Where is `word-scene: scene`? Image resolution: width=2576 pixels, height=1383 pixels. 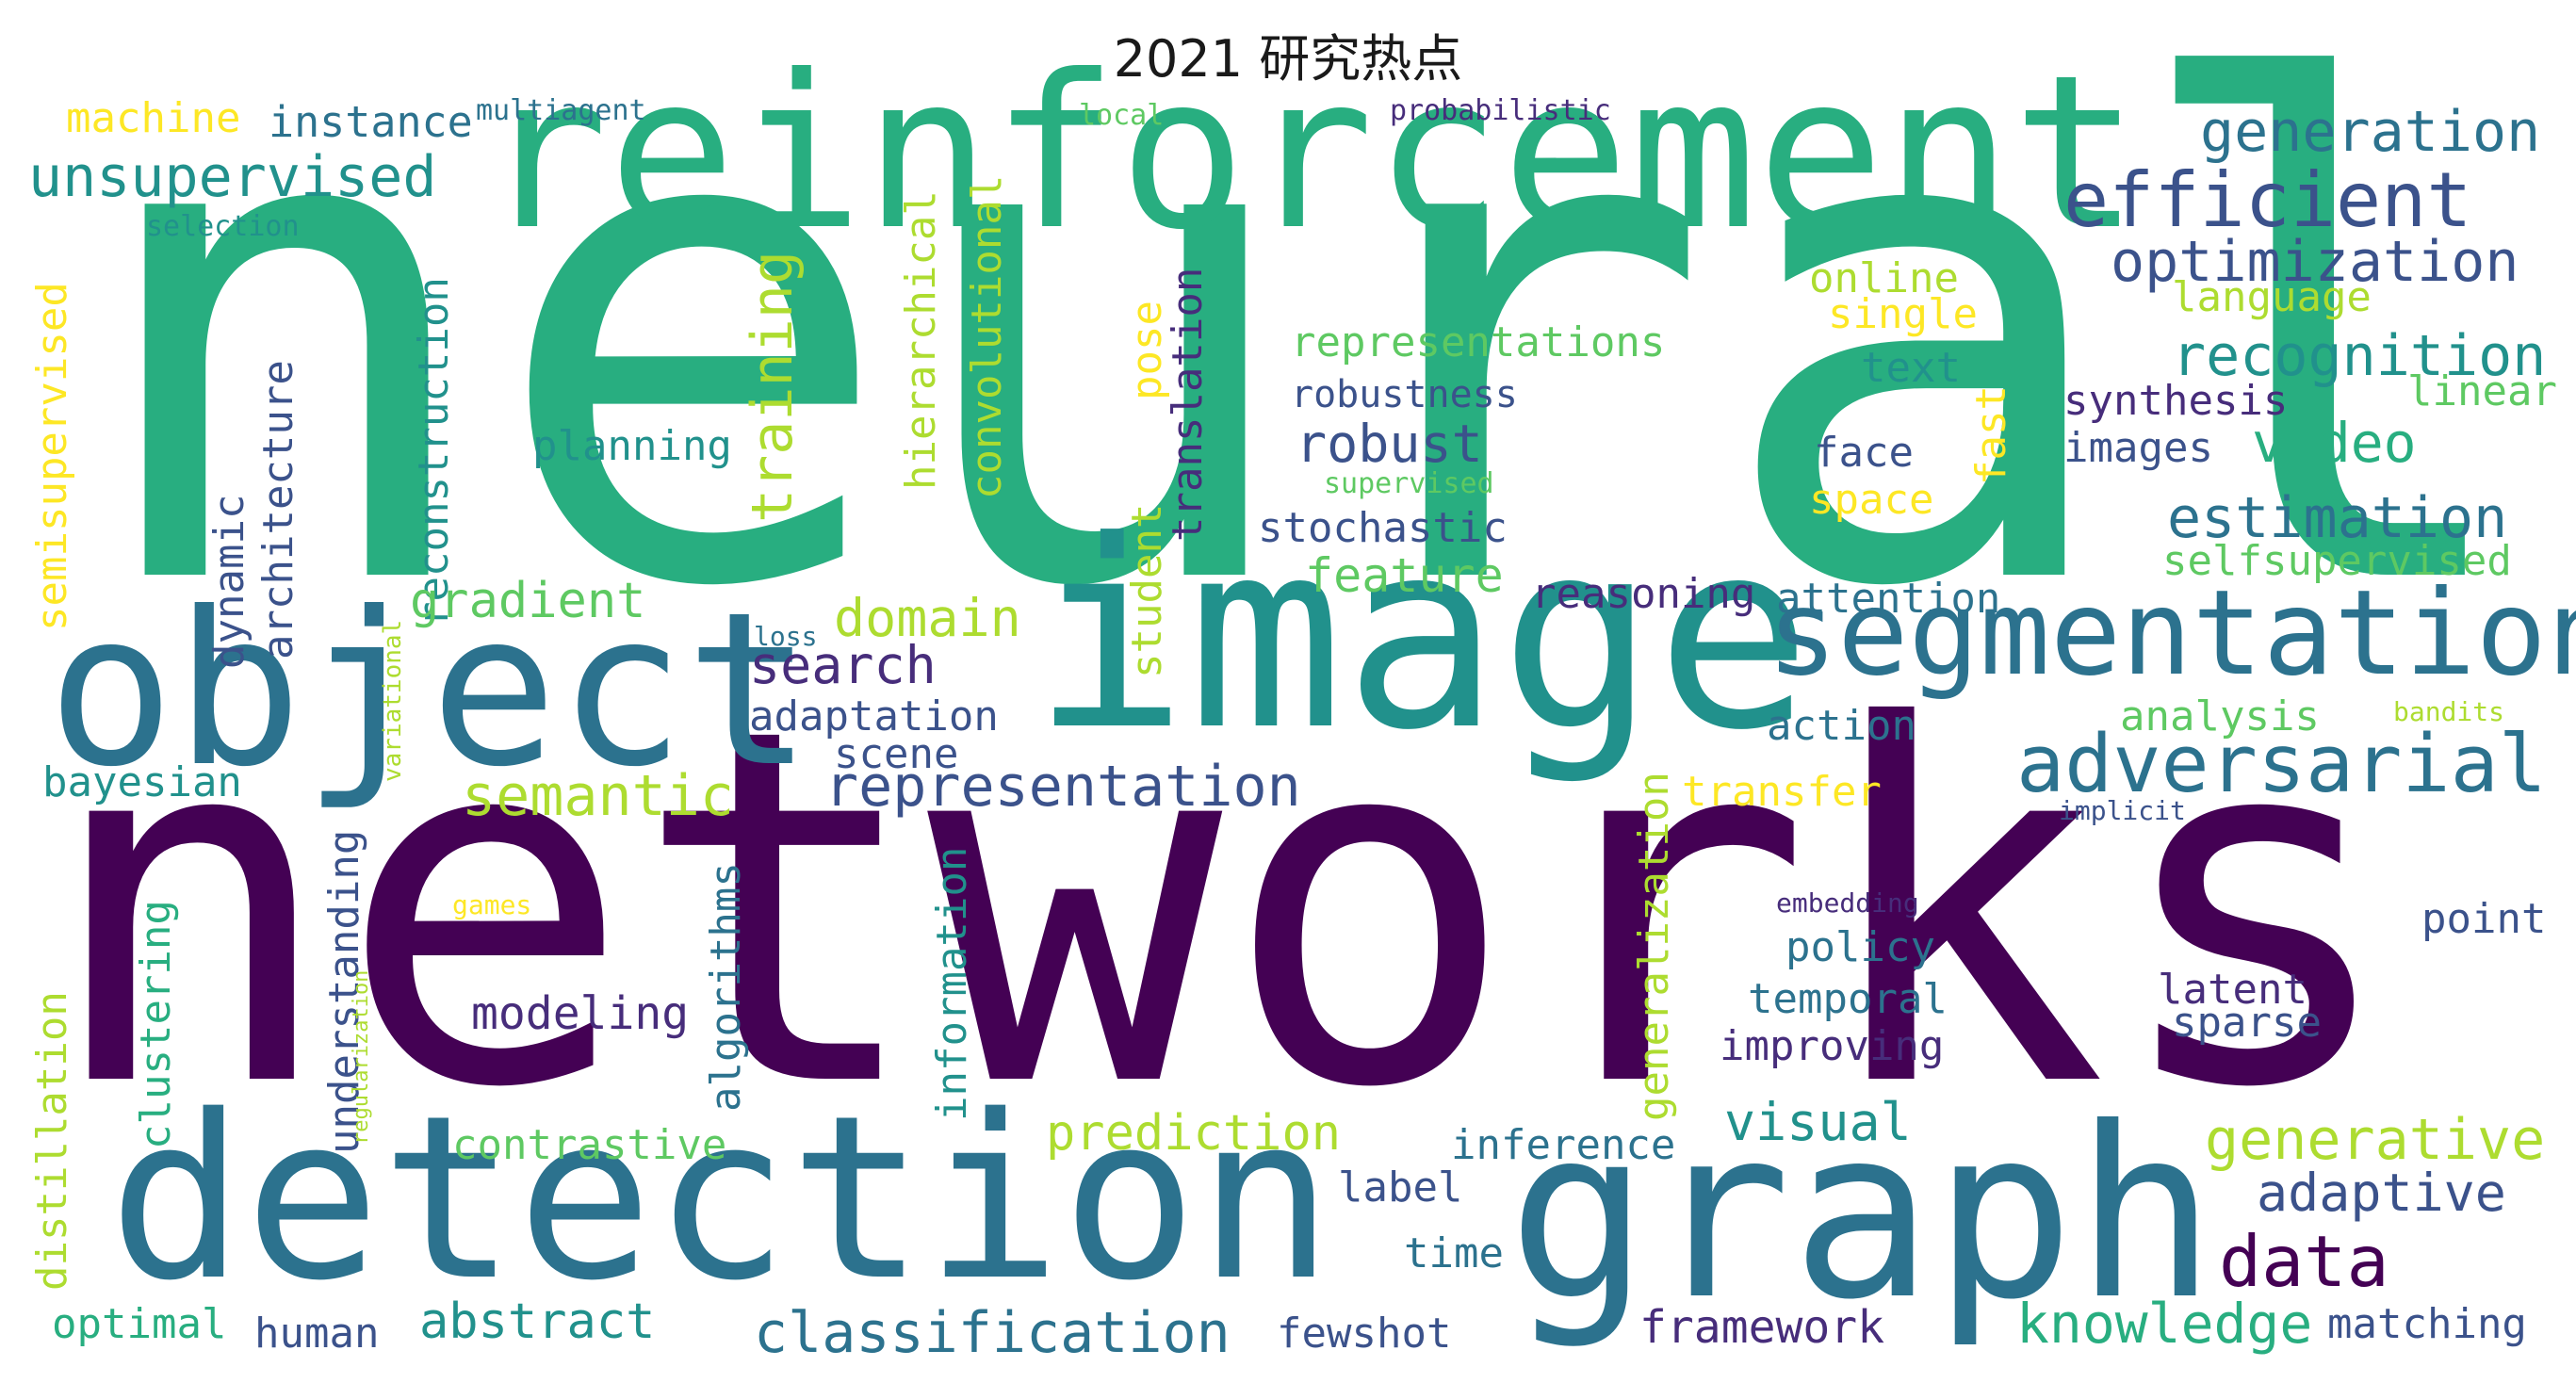 word-scene: scene is located at coordinates (896, 754).